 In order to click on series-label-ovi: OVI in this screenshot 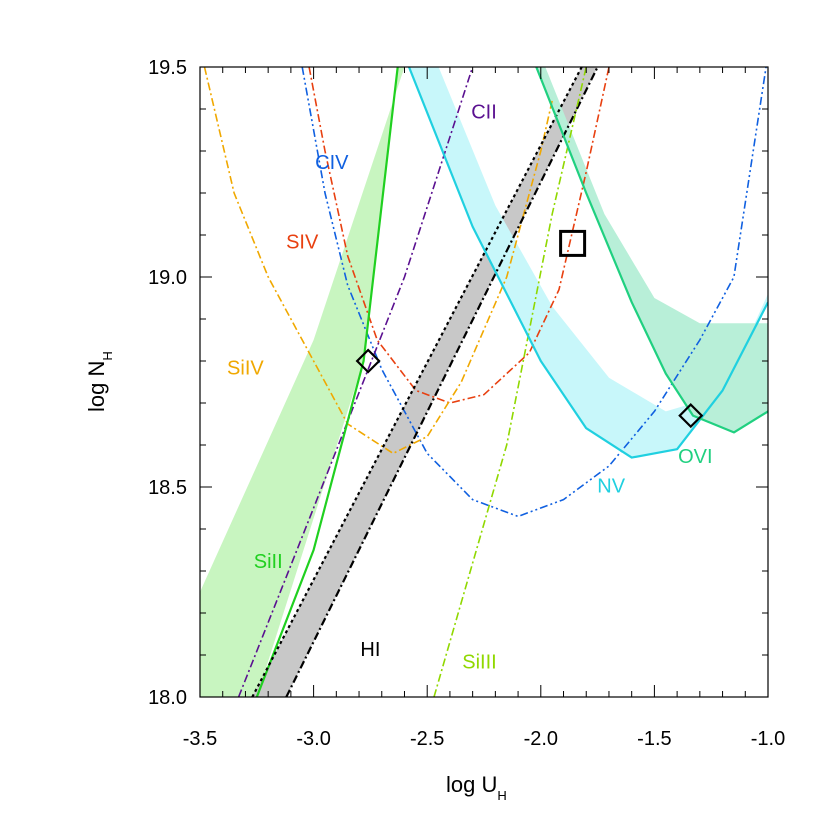, I will do `click(695, 457)`.